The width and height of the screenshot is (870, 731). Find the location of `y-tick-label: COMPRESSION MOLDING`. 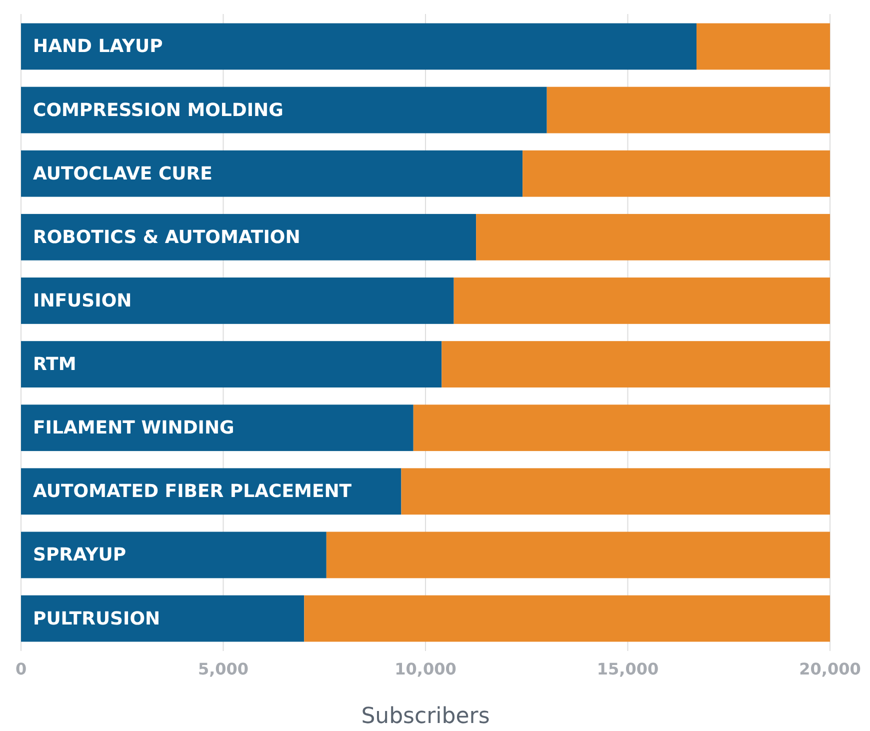

y-tick-label: COMPRESSION MOLDING is located at coordinates (158, 110).